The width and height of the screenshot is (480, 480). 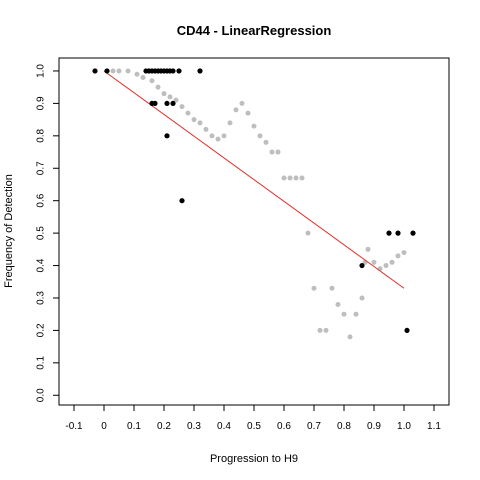 I want to click on x-tick-label: 0.5, so click(x=254, y=426).